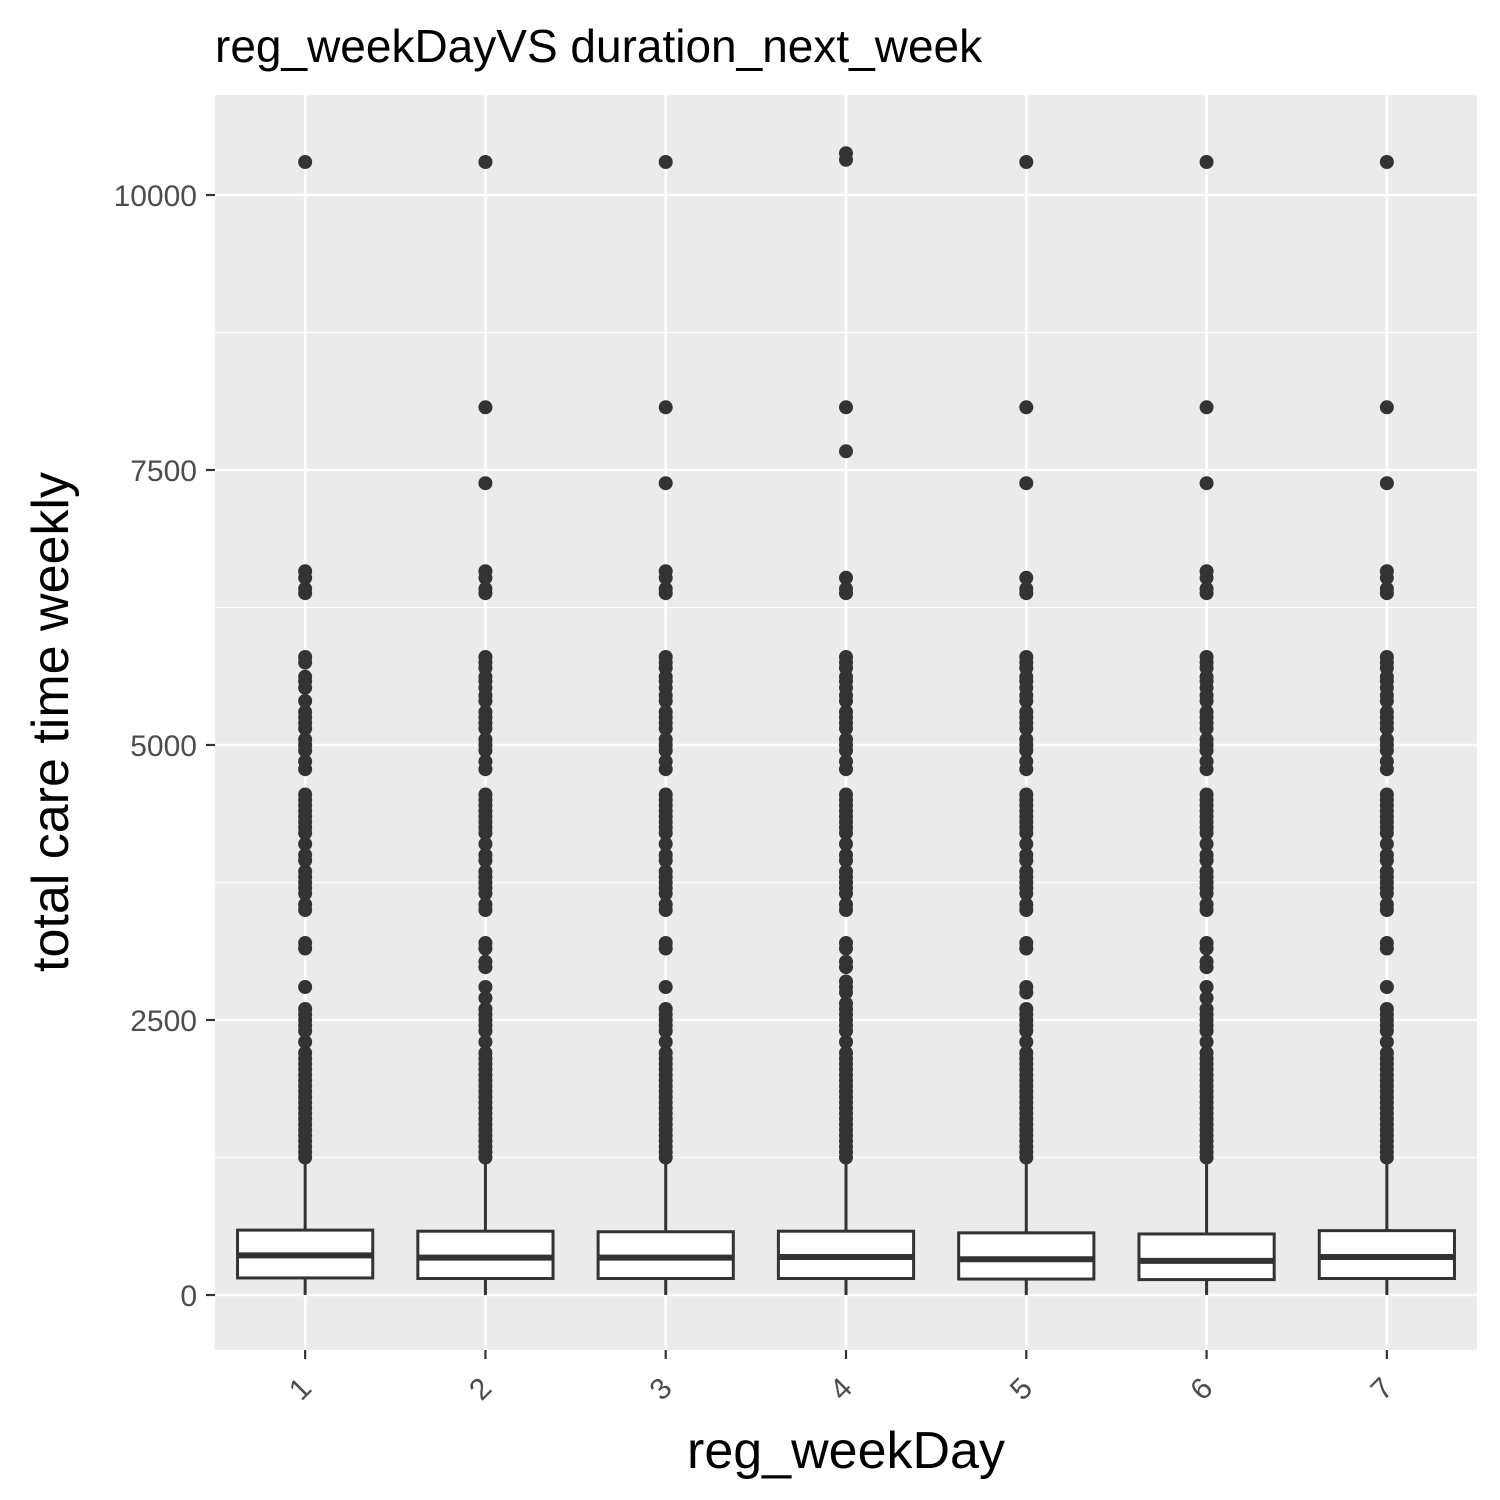  What do you see at coordinates (841, 1378) in the screenshot?
I see `x-axis: 1 2 3 4 5 6 7` at bounding box center [841, 1378].